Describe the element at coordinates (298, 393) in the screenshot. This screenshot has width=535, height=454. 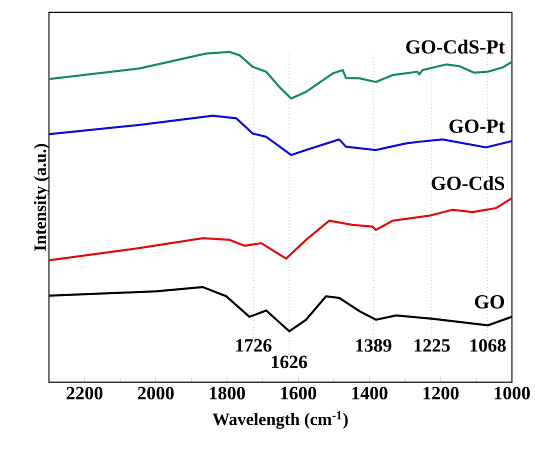
I see `x-tick-label: 1600` at that location.